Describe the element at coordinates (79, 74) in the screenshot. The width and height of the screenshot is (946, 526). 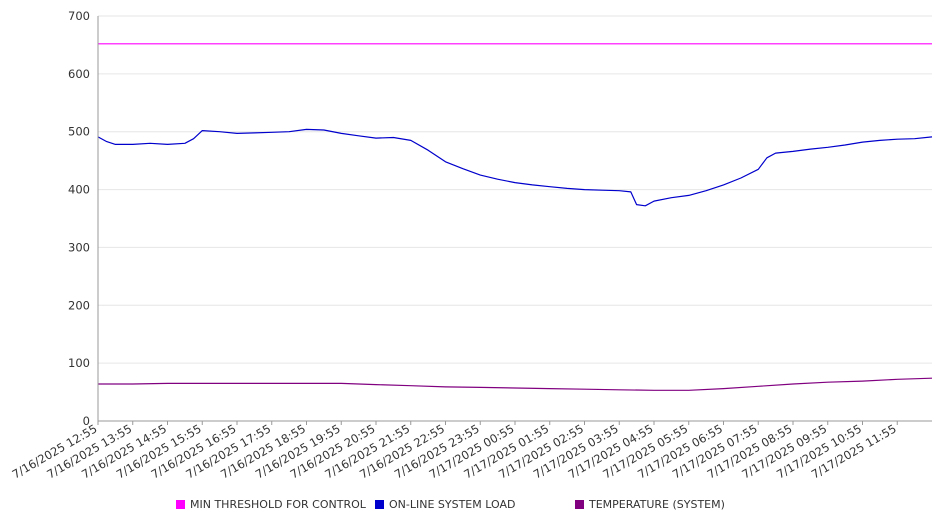
I see `y-tick-label-600: 600` at that location.